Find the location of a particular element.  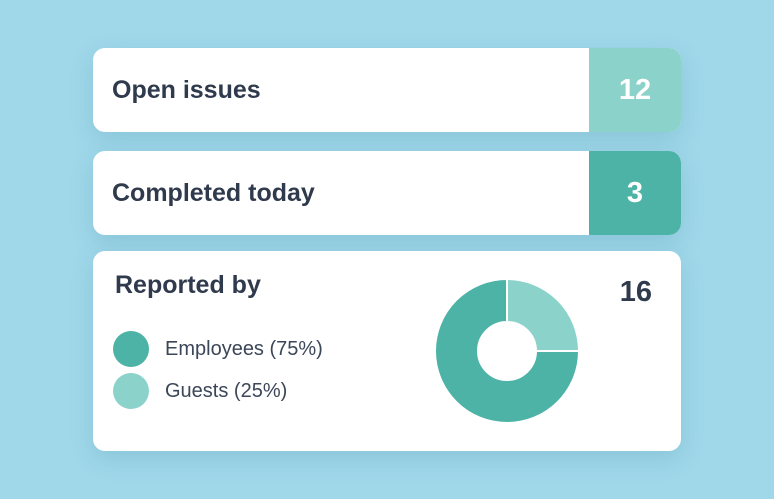

legend-swatch-guests is located at coordinates (131, 391).